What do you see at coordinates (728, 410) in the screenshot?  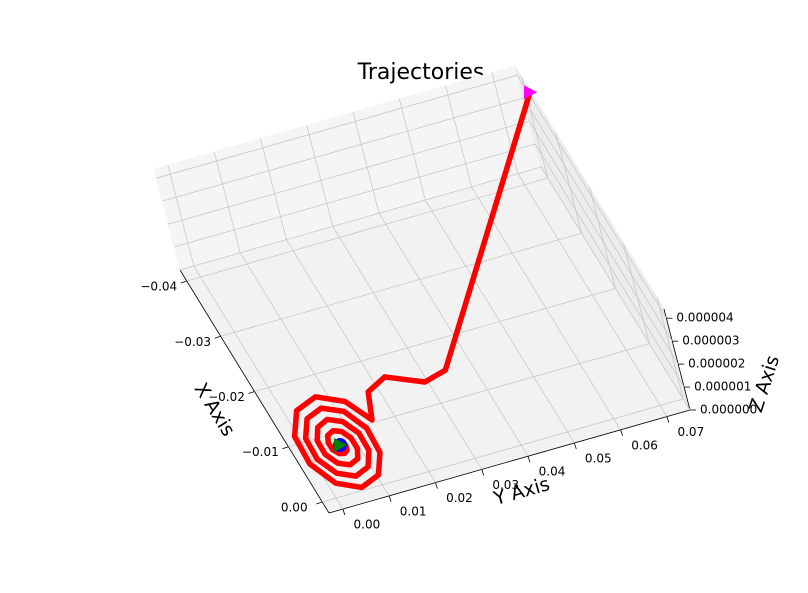 I see `z-tick-label: 0.000000` at bounding box center [728, 410].